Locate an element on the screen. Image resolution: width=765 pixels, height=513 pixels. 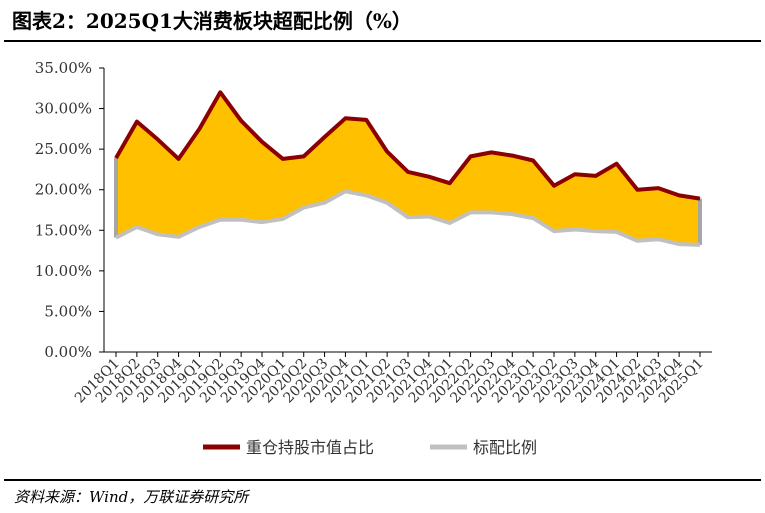
source-note: 资料来源：Wind，万联证券研究所 is located at coordinates (131, 497).